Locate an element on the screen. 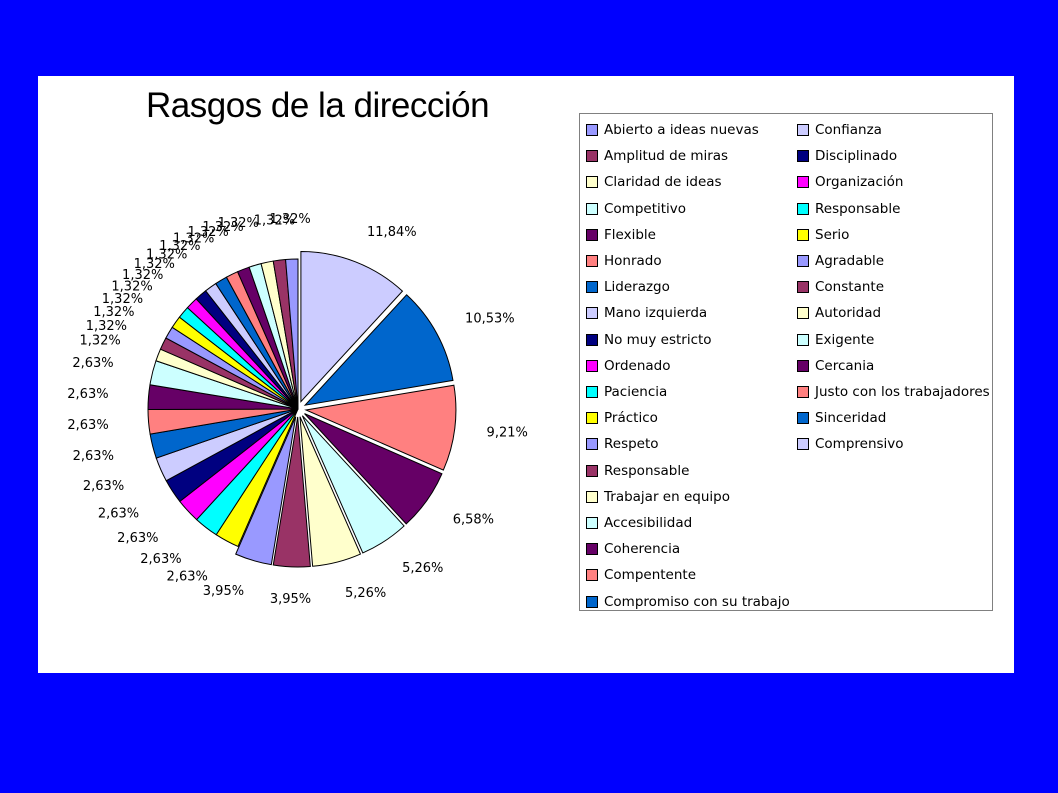 The height and width of the screenshot is (793, 1058). legend-item: Mano izquierda is located at coordinates (646, 313).